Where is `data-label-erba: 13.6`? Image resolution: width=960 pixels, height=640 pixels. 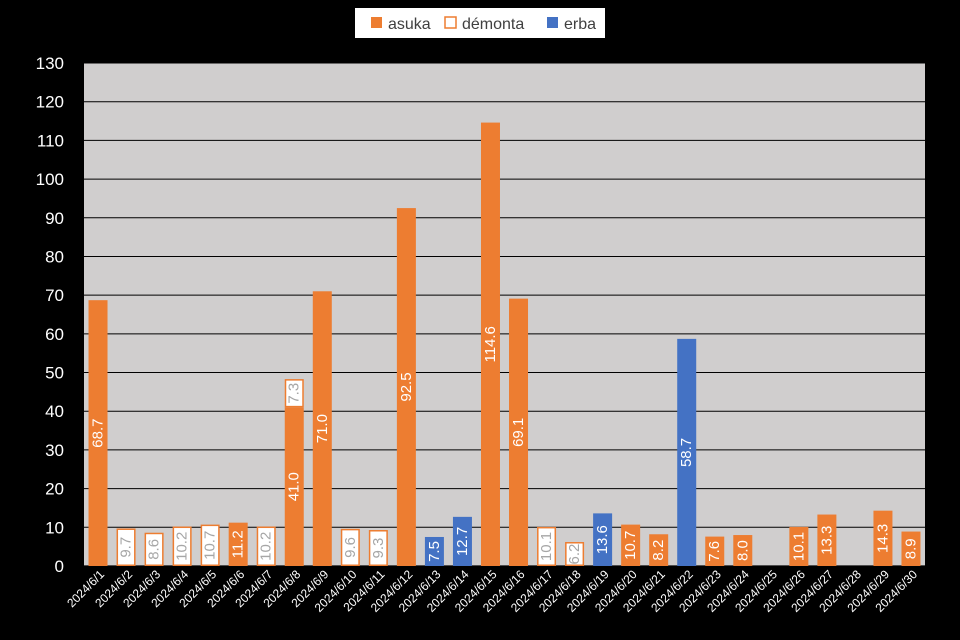
data-label-erba: 13.6 is located at coordinates (602, 539).